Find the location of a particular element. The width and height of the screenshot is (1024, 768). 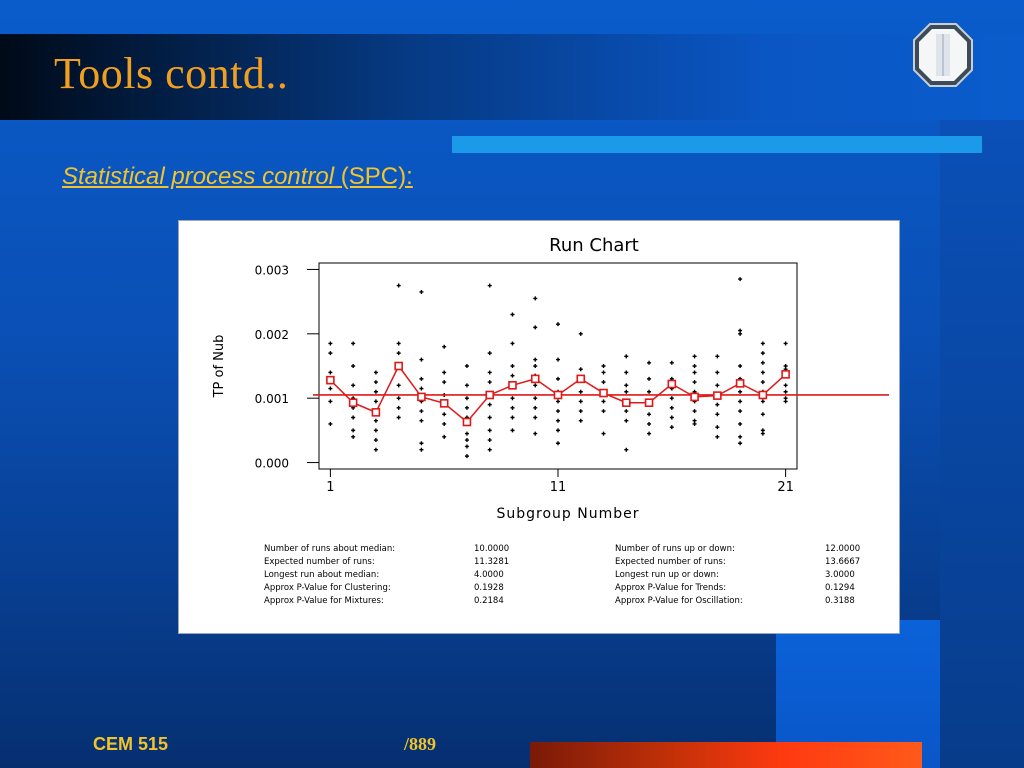

stats-row: Longest run up or down: 3.0000 is located at coordinates (737, 575).